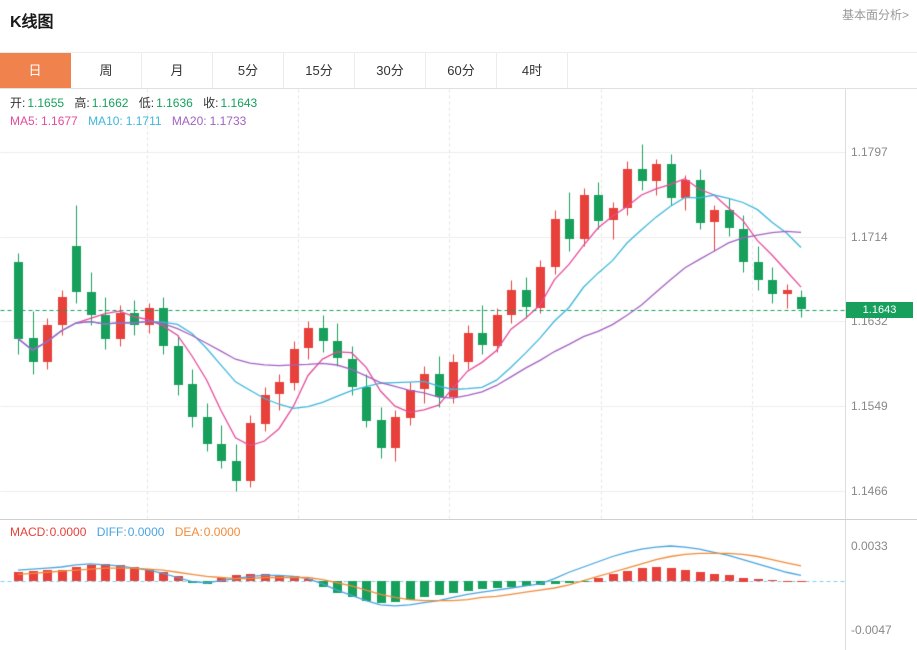 The image size is (917, 650). I want to click on close-label: 收:, so click(211, 103).